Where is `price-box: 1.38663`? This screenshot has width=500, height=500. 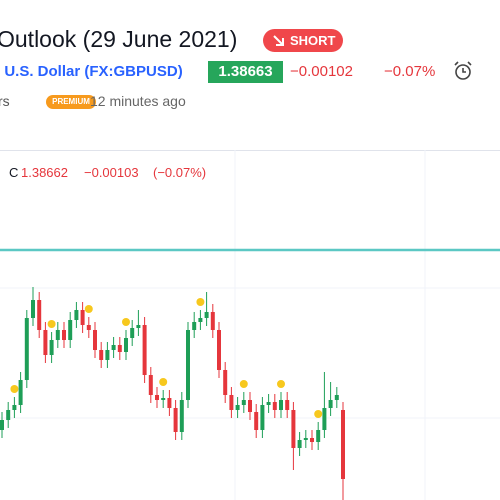 price-box: 1.38663 is located at coordinates (245, 72).